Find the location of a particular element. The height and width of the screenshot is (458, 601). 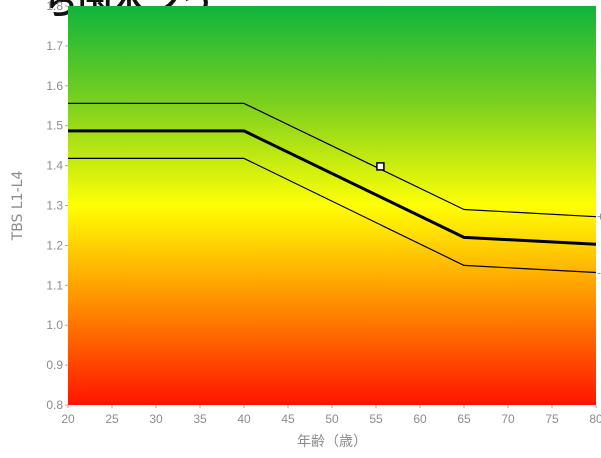

y-tick-label: 1.1 is located at coordinates (54, 285).